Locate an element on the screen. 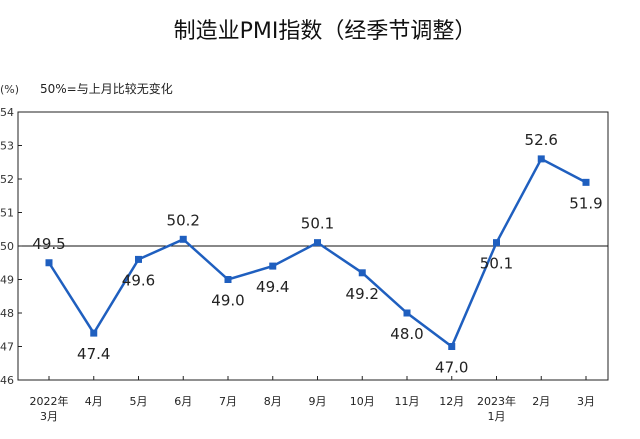  x-tick-label: 9月 is located at coordinates (318, 401).